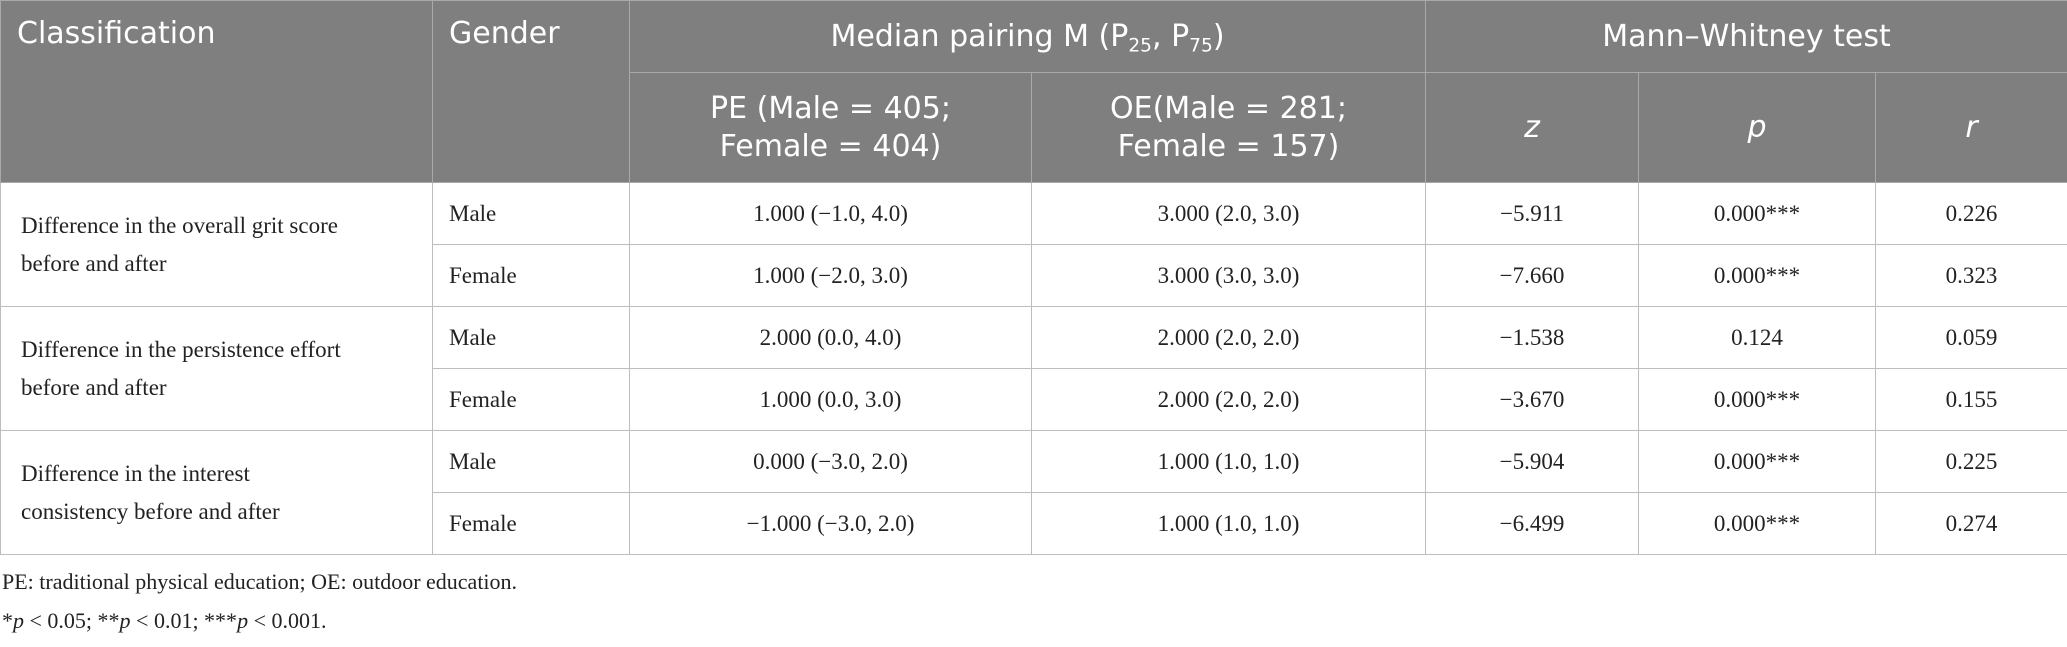 This screenshot has width=2067, height=647. I want to click on value-cell: 0.323, so click(1970, 275).